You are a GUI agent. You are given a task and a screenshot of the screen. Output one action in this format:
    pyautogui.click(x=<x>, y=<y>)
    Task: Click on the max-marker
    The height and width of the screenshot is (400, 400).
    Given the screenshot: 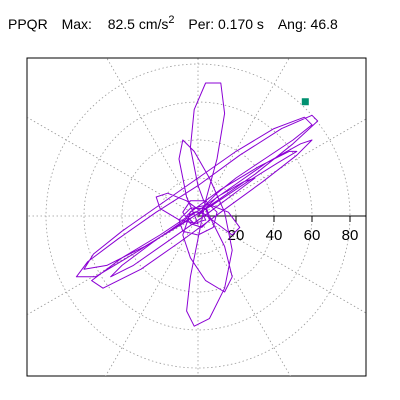 What is the action you would take?
    pyautogui.click(x=305, y=102)
    